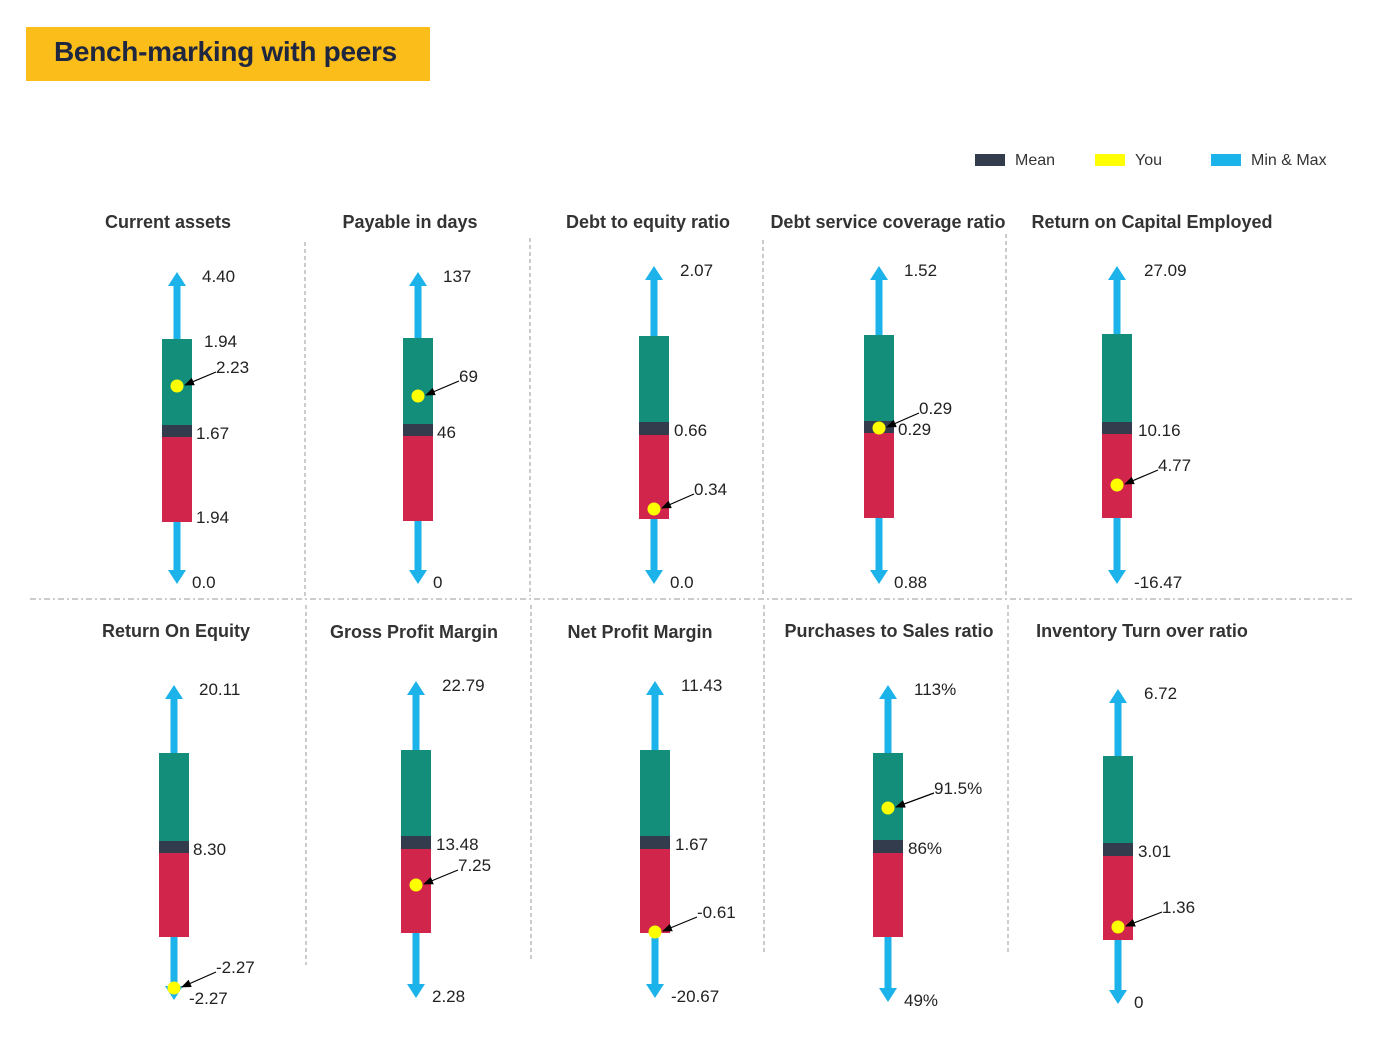  Describe the element at coordinates (235, 967) in the screenshot. I see `you-label: -2.27` at that location.